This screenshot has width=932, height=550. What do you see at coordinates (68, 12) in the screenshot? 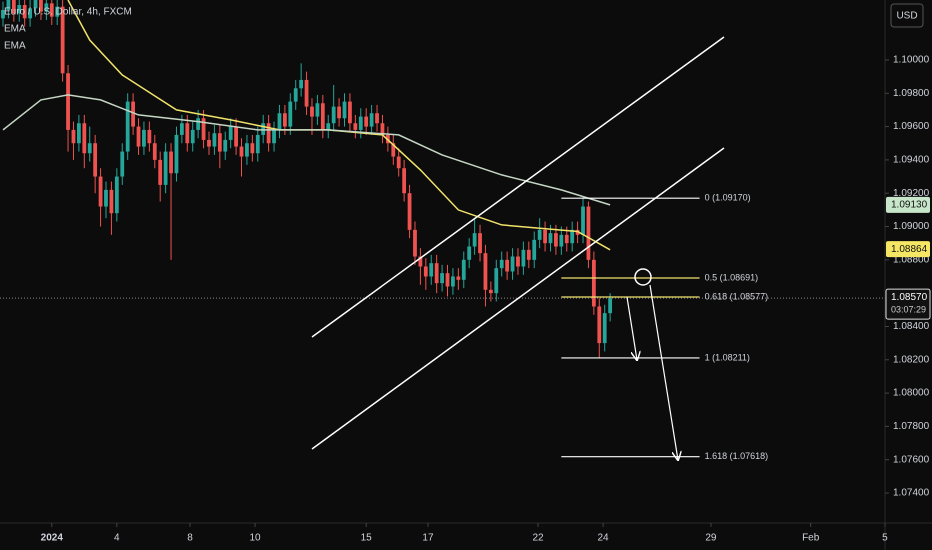
I see `symbol-title: Euro / U.S. Dollar, 4h, FXCM` at bounding box center [68, 12].